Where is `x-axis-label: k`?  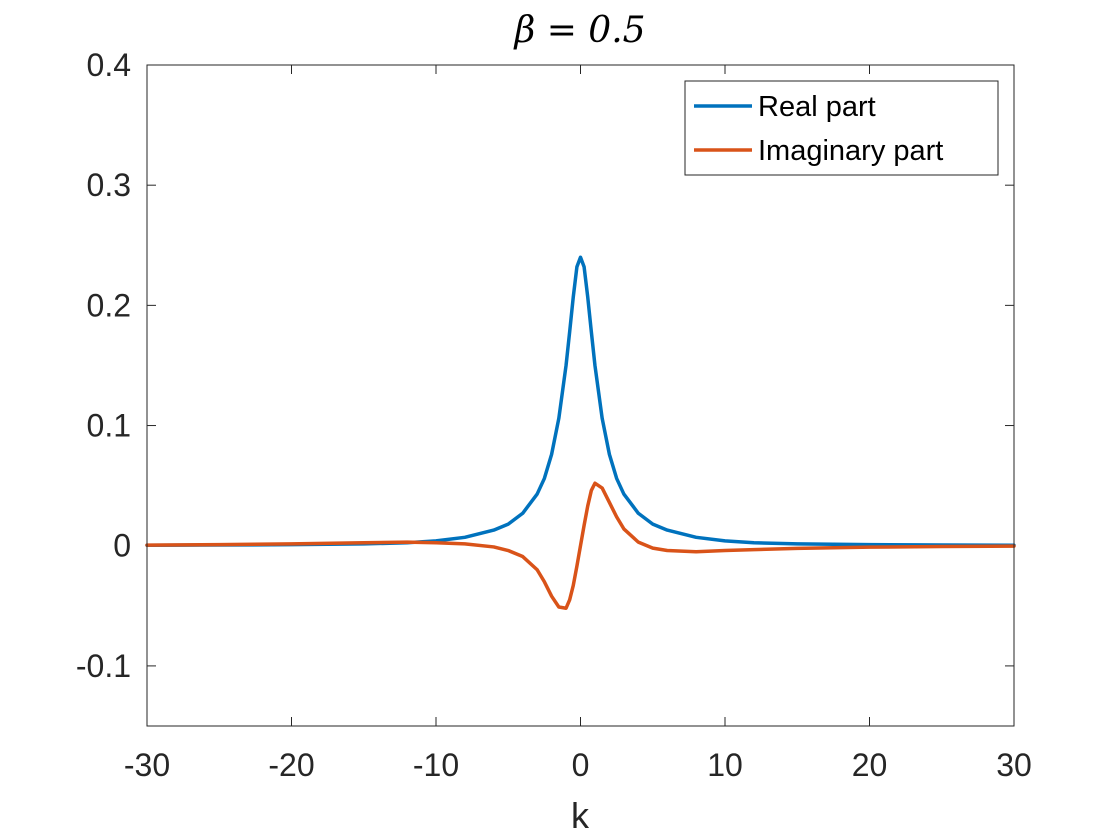 x-axis-label: k is located at coordinates (580, 815).